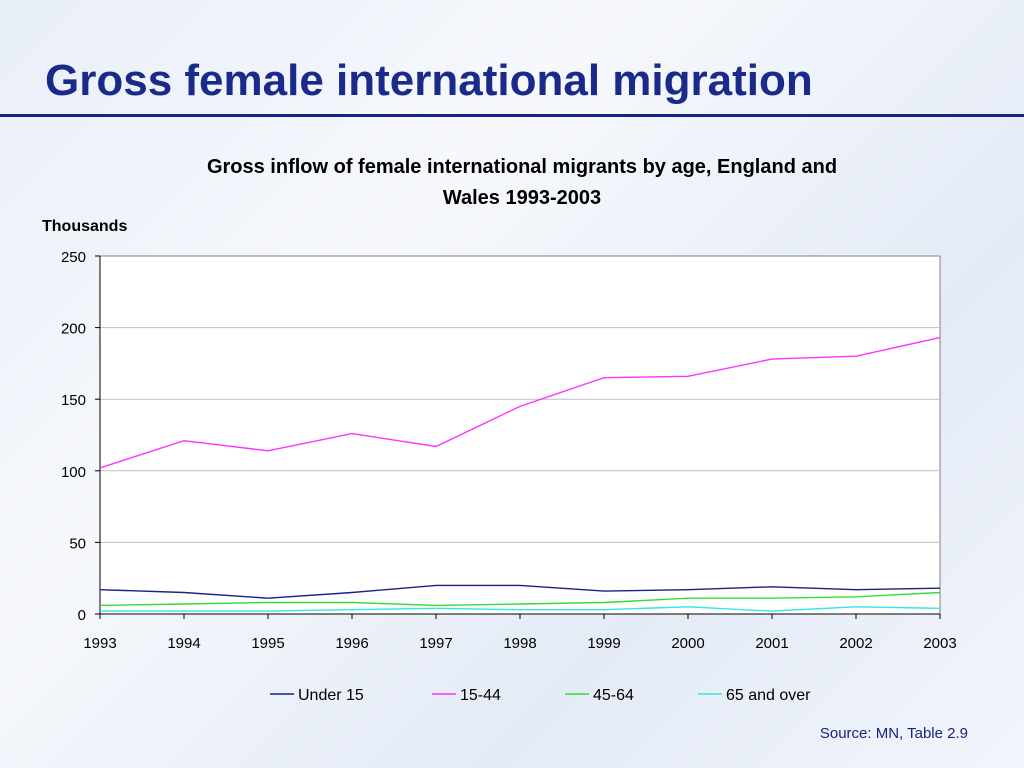  I want to click on x-tick-label: 2001, so click(771, 643).